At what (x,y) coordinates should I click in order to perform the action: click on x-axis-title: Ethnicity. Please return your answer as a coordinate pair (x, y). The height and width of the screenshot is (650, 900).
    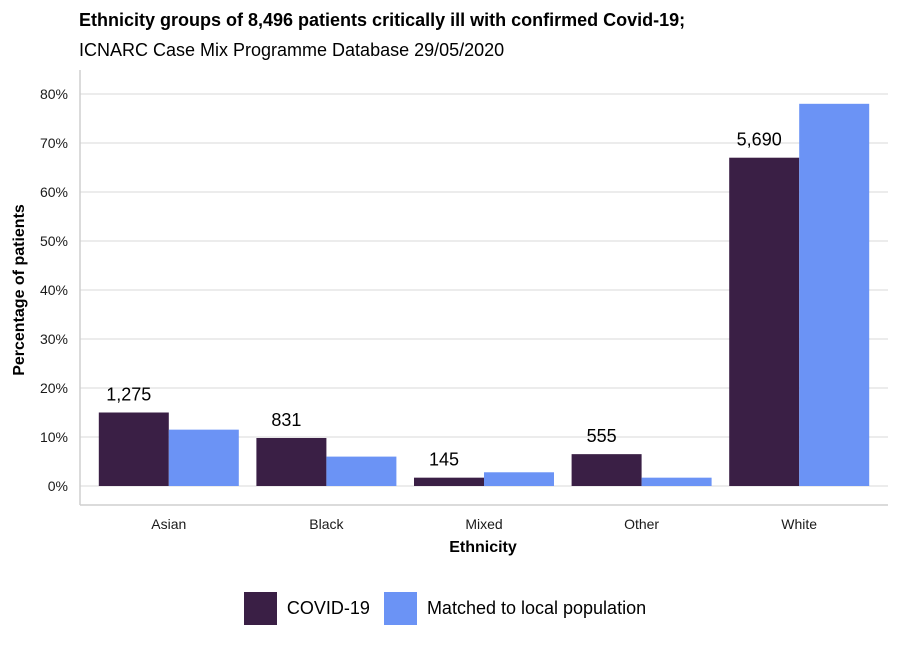
    Looking at the image, I should click on (483, 547).